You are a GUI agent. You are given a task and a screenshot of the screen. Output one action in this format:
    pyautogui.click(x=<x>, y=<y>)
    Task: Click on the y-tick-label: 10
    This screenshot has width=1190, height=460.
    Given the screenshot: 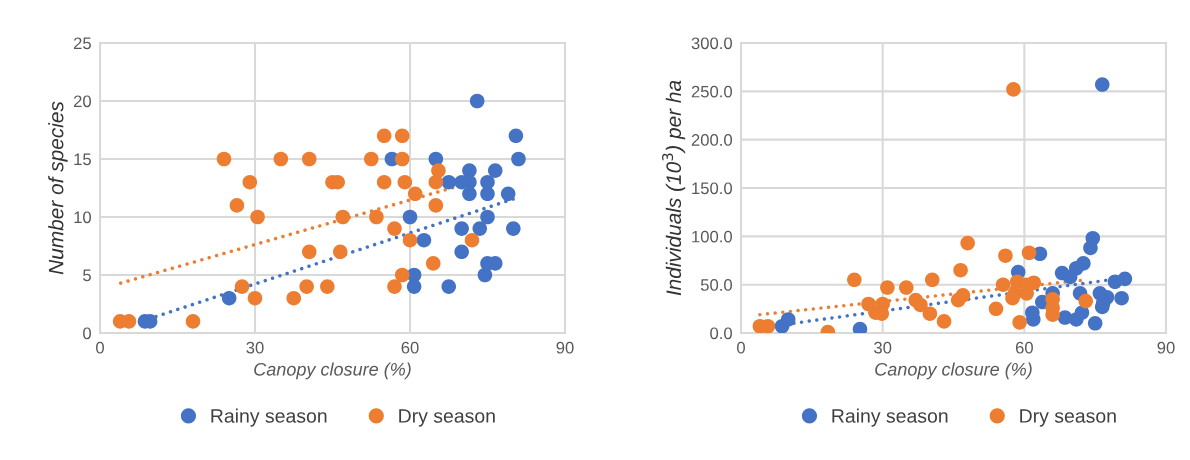 What is the action you would take?
    pyautogui.click(x=83, y=217)
    